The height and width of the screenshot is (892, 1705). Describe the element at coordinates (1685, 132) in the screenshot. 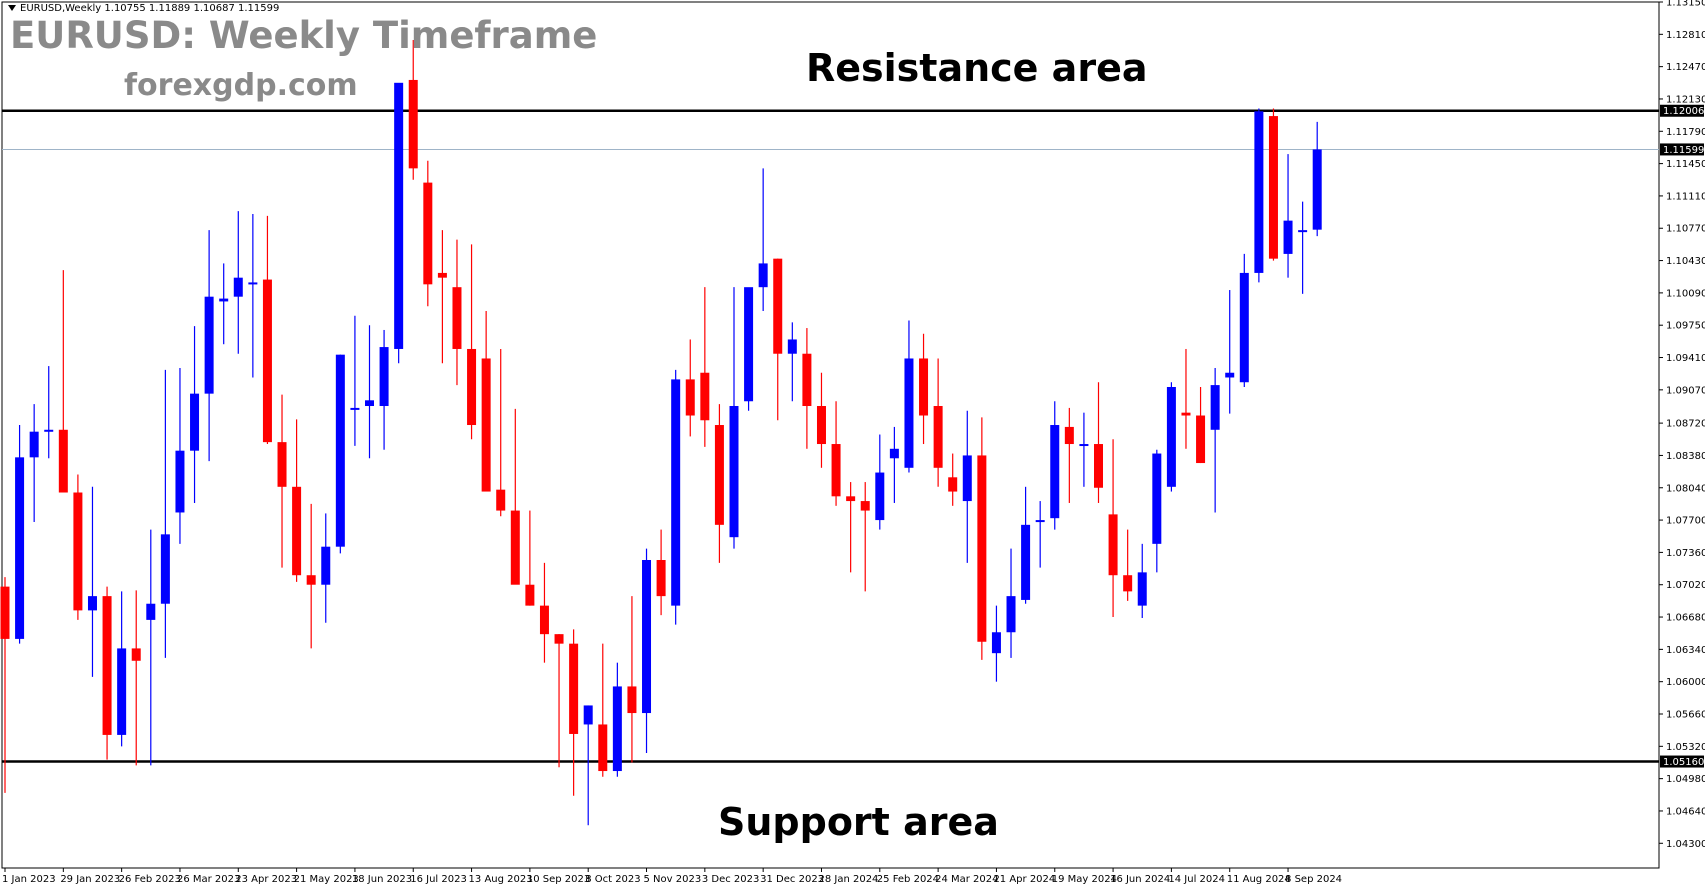

I see `y-tick-label: 1.11790` at that location.